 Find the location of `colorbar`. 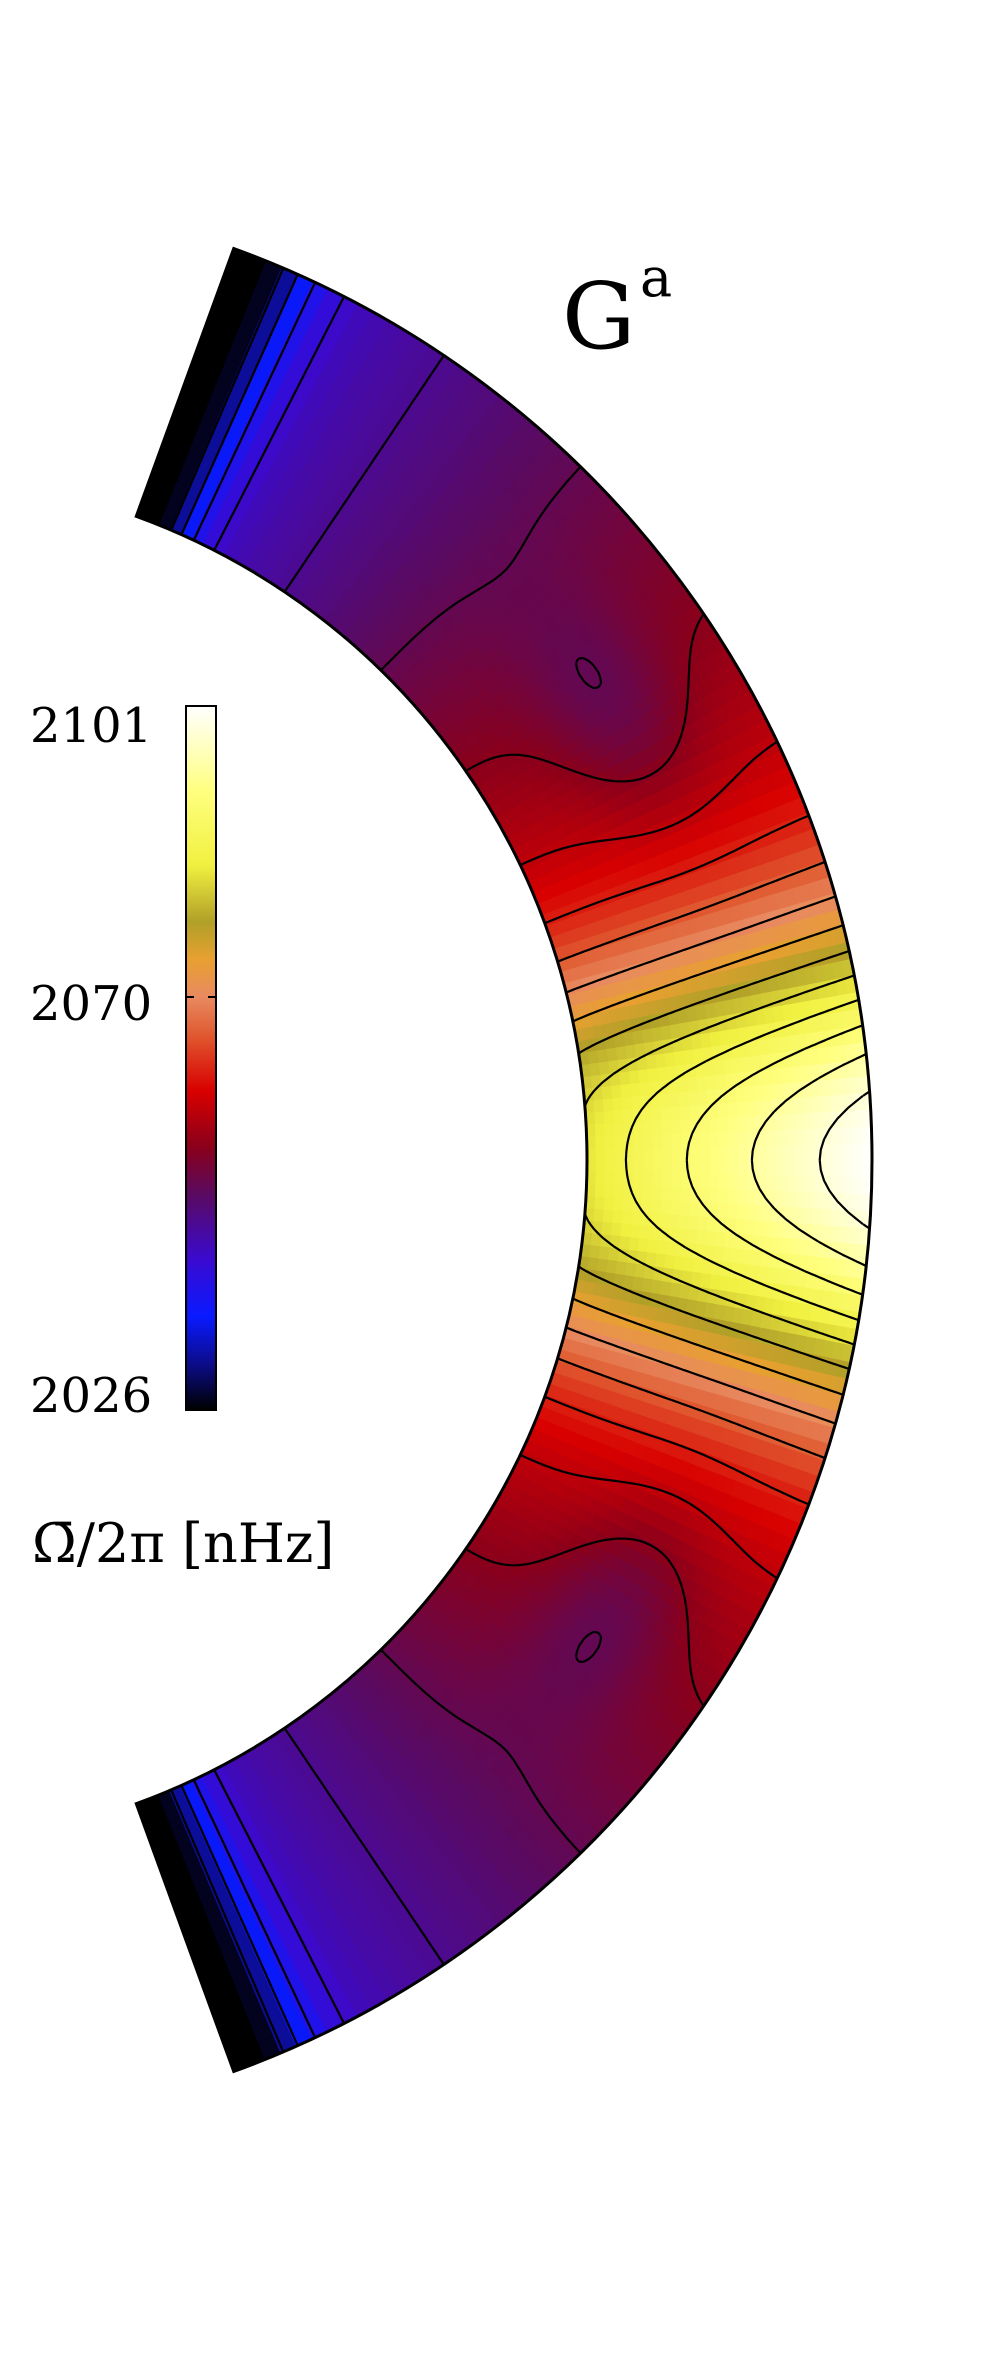

colorbar is located at coordinates (201, 1058).